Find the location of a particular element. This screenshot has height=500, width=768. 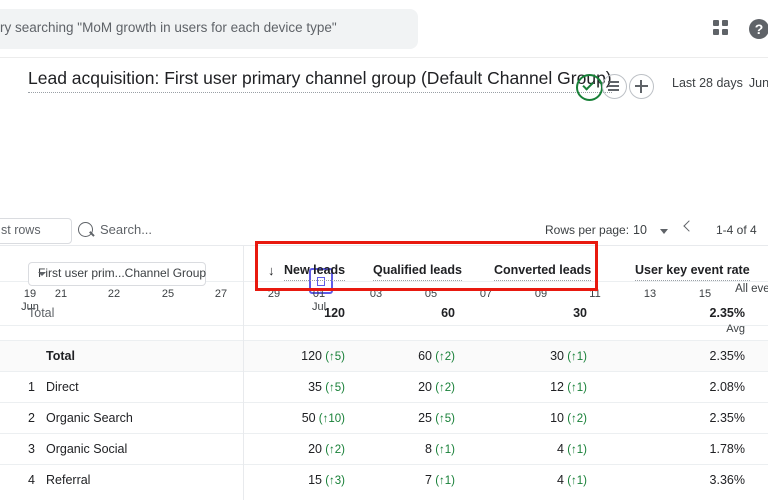

row-metric-cell: 7 (↑1) is located at coordinates (385, 480).